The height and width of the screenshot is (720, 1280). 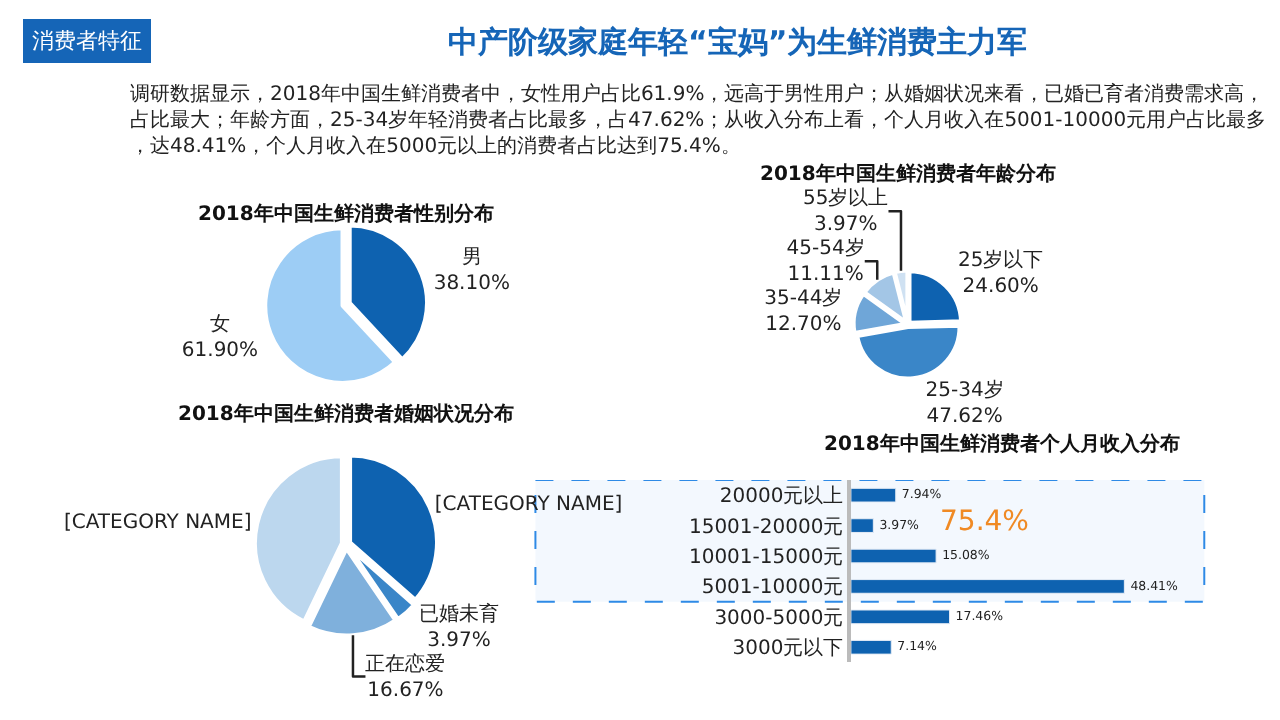 What do you see at coordinates (825, 248) in the screenshot?
I see `slice-label: 45-54岁` at bounding box center [825, 248].